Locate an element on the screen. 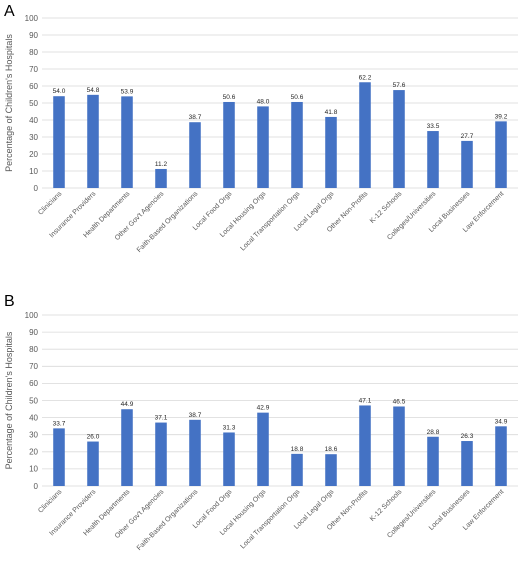 Image resolution: width=520 pixels, height=579 pixels. data-label: 33.7 is located at coordinates (59, 423).